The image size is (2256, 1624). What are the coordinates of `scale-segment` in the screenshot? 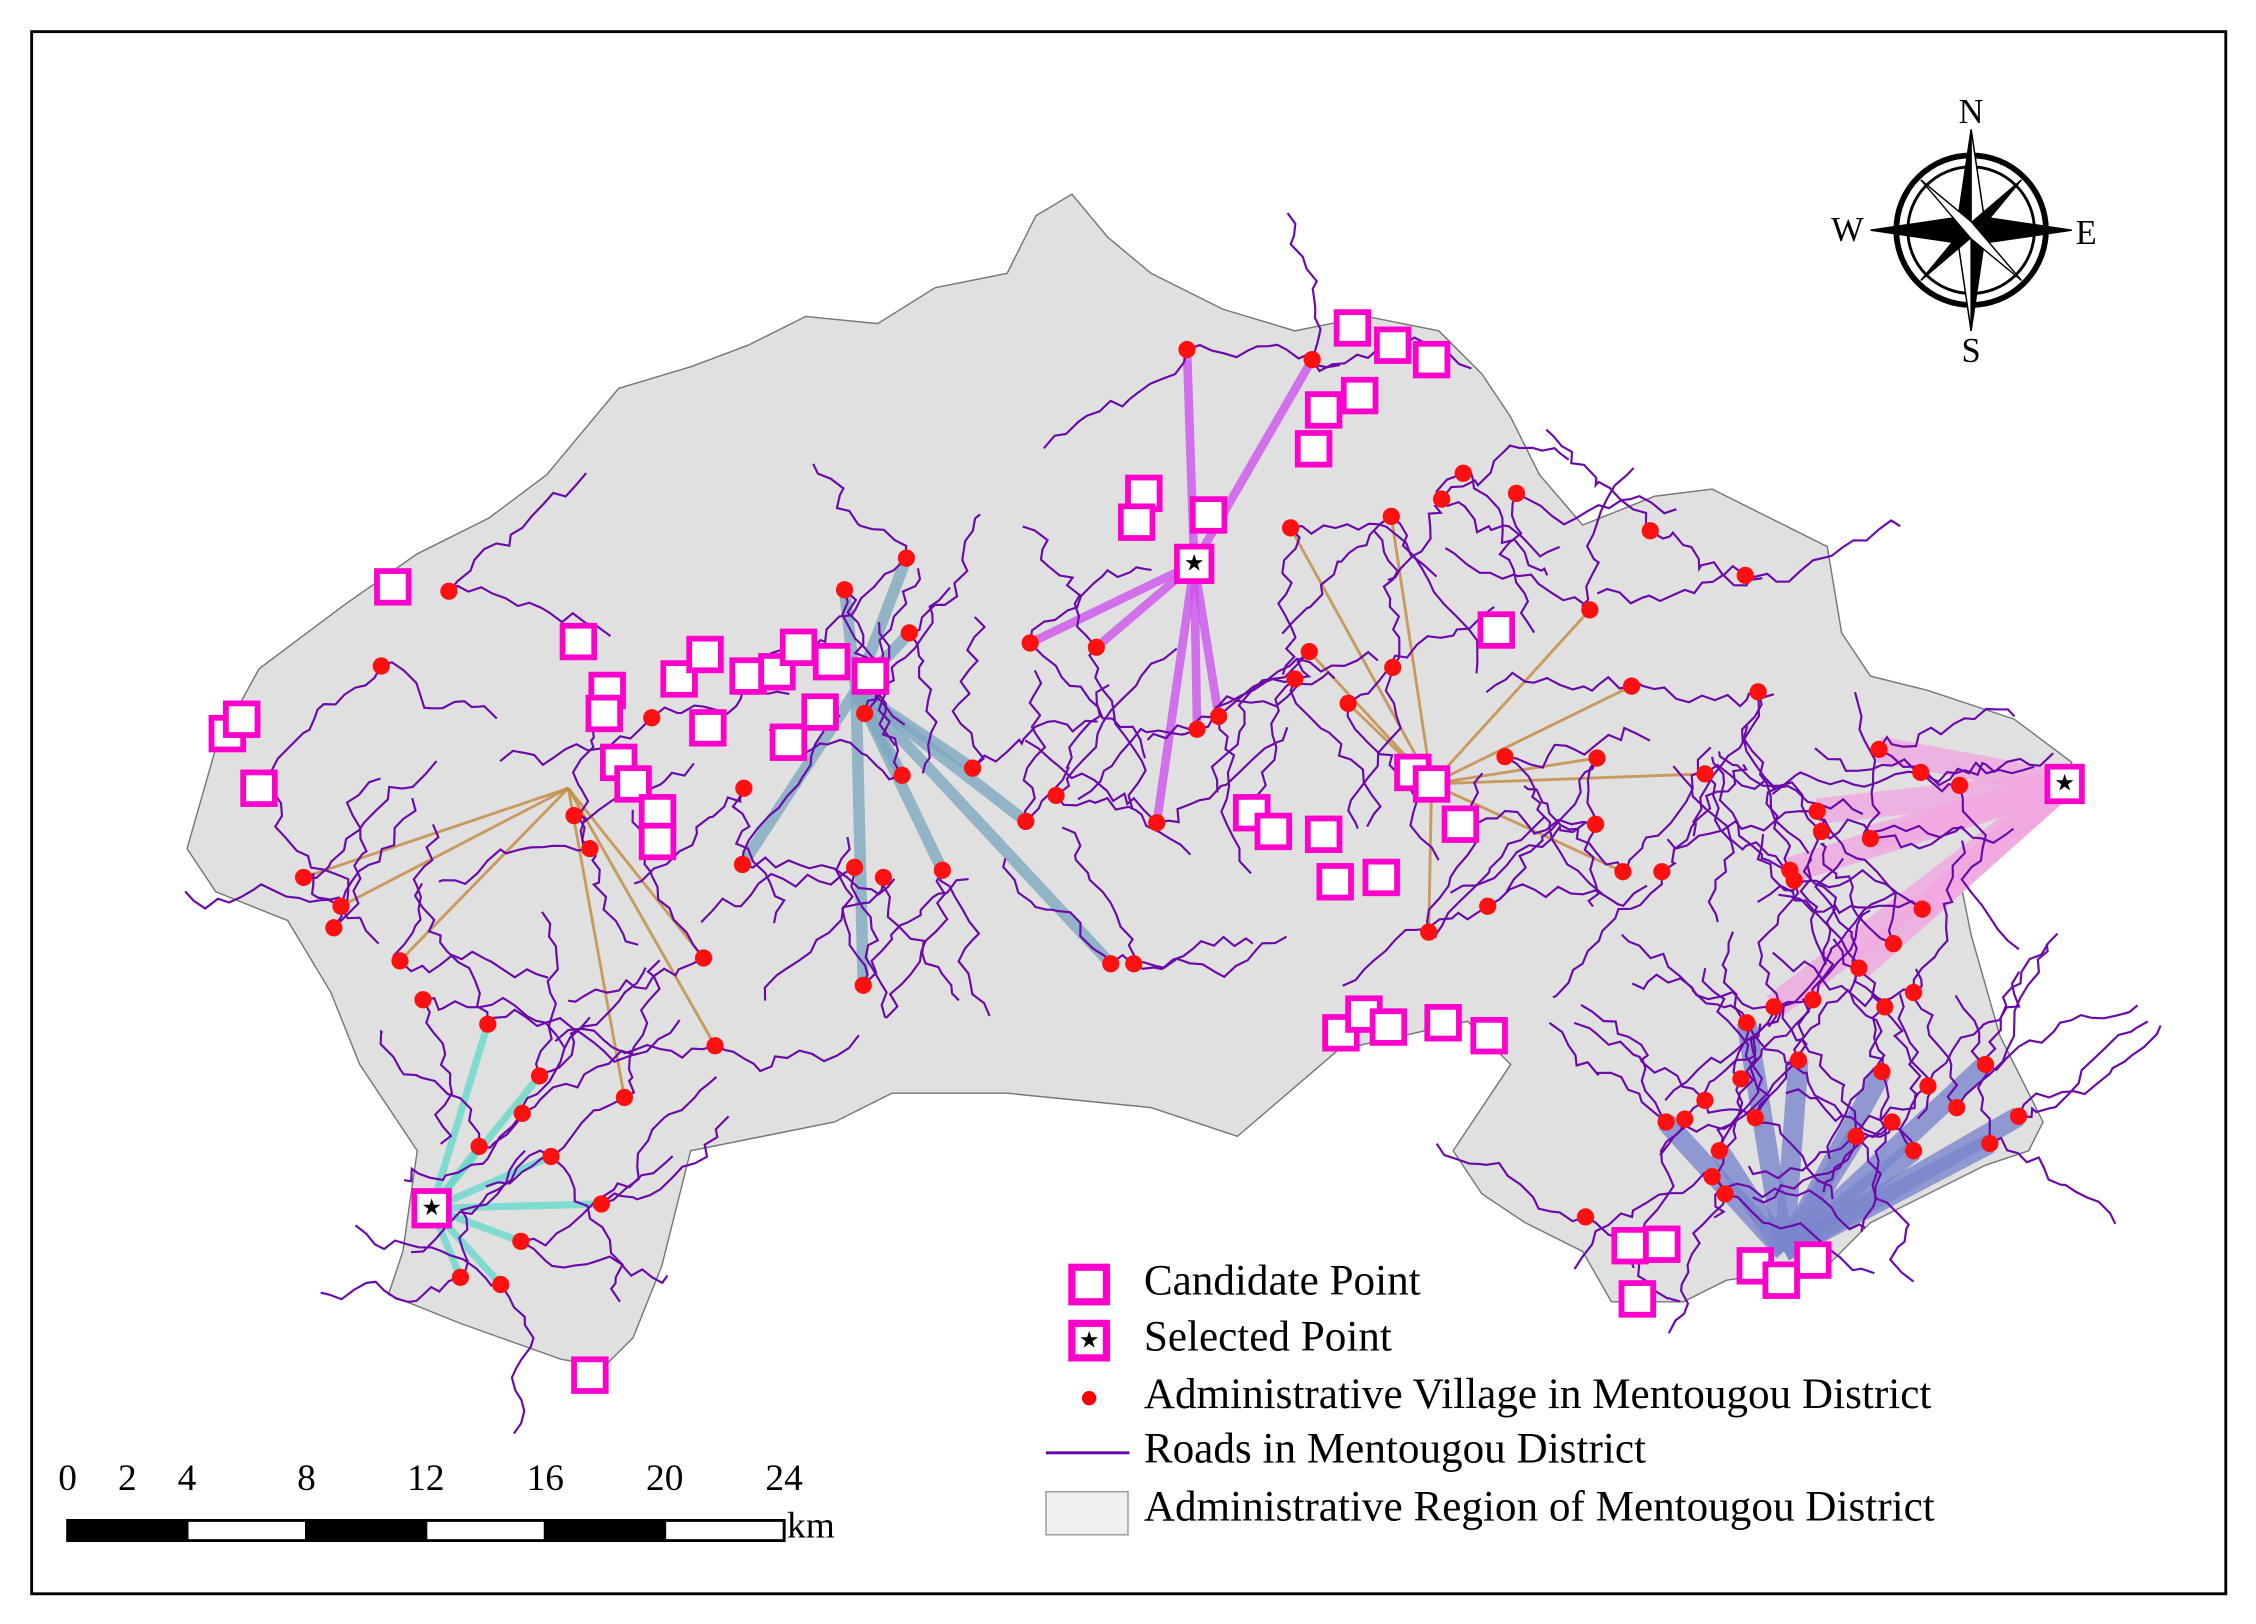 It's located at (605, 1530).